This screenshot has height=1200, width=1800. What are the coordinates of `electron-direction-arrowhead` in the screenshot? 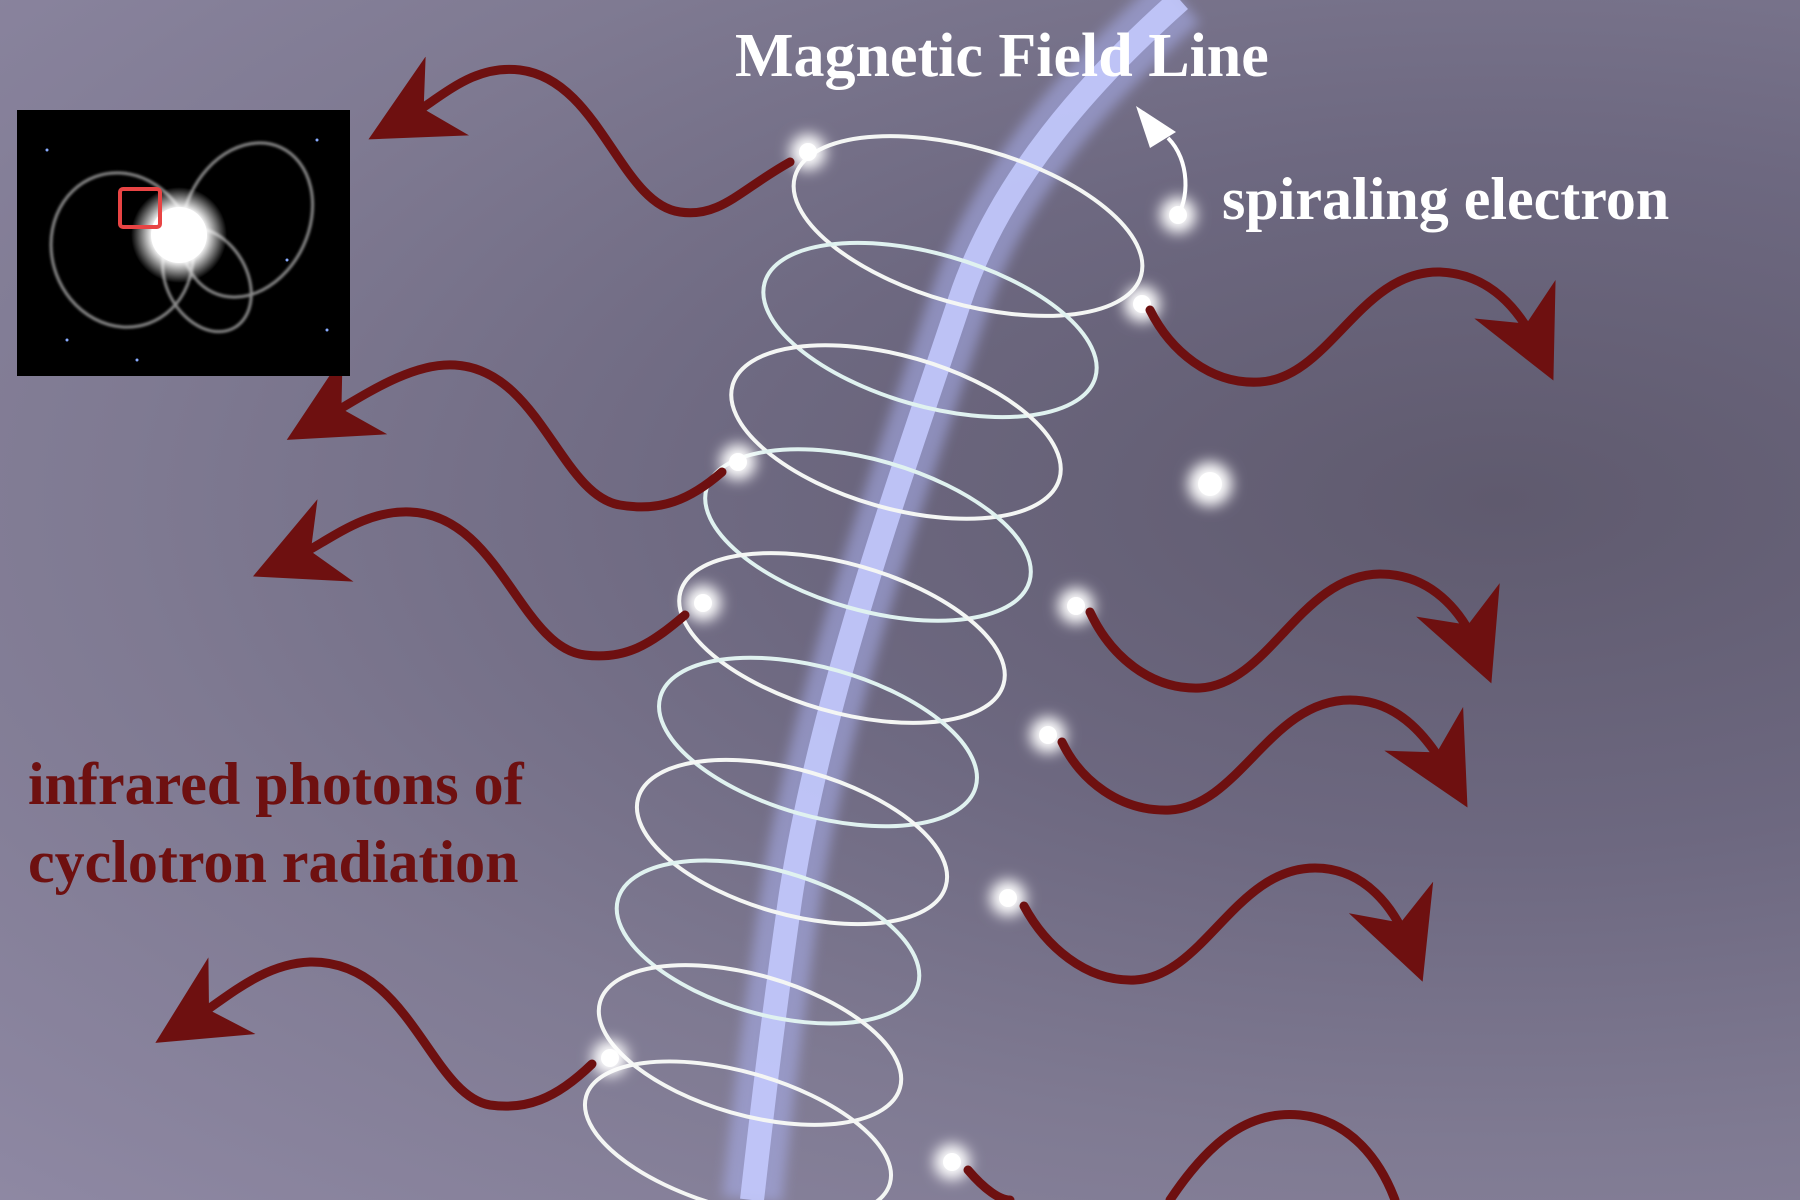 It's located at (1156, 127).